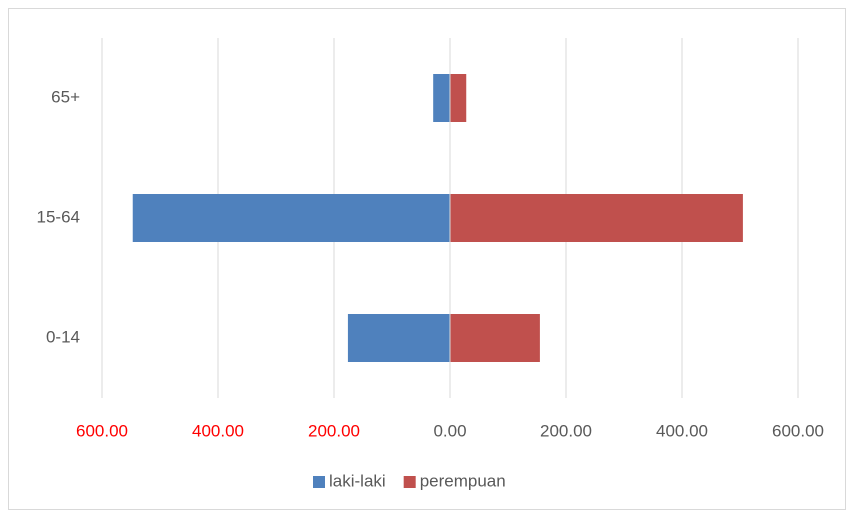 The width and height of the screenshot is (854, 518). Describe the element at coordinates (65, 96) in the screenshot. I see `y-tick-label: 65+` at that location.